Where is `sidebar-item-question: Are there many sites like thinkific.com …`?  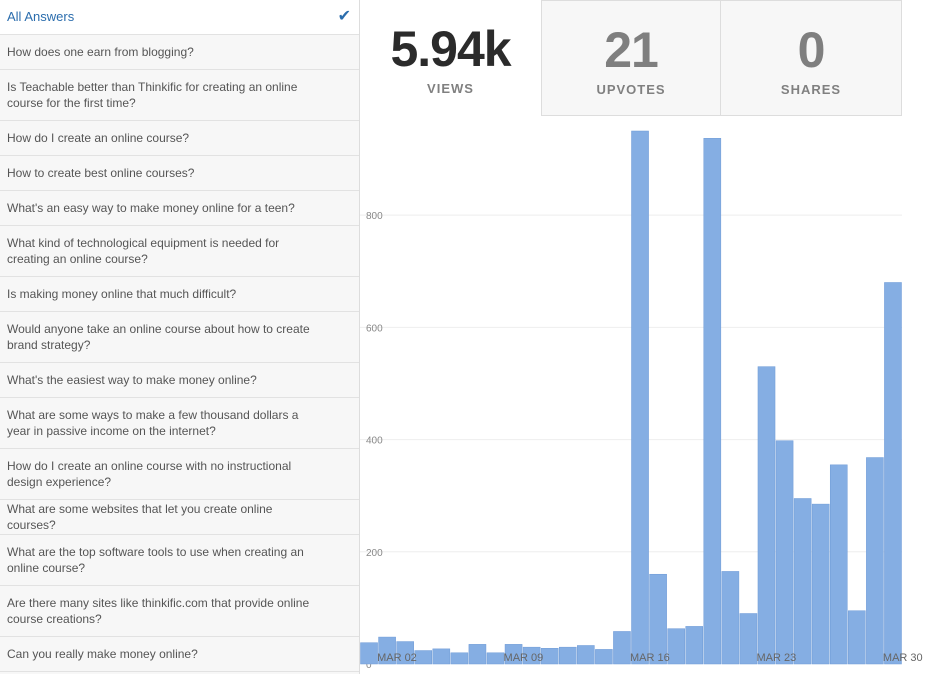 sidebar-item-question: Are there many sites like thinkific.com … is located at coordinates (179, 611).